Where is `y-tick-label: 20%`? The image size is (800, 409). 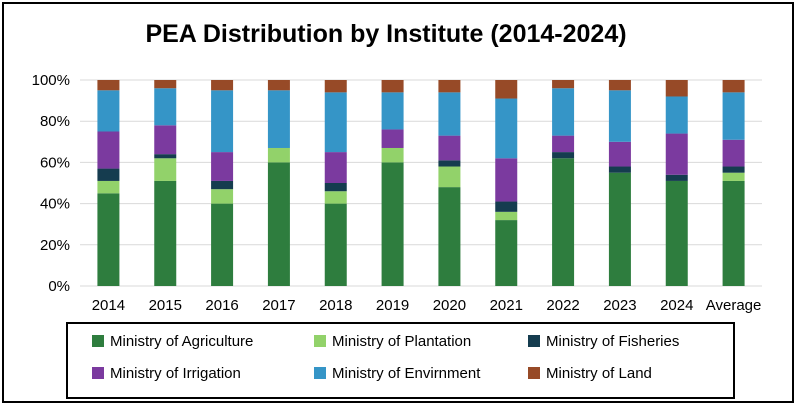 y-tick-label: 20% is located at coordinates (55, 245).